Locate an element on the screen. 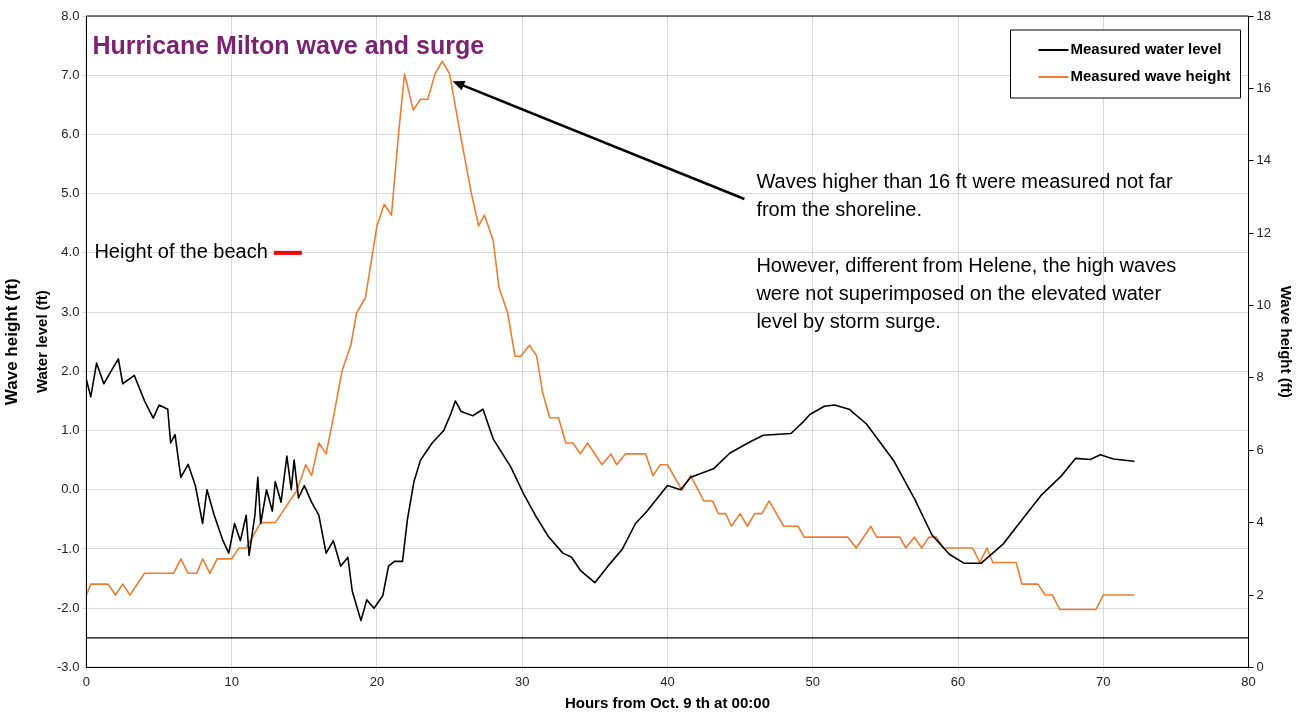  ref-line-label: Height of the beach is located at coordinates (181, 251).